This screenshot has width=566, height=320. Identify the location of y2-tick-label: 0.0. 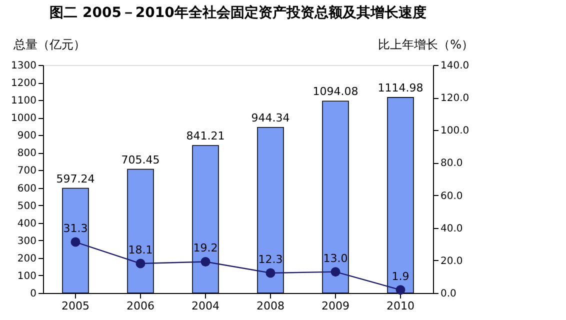
(448, 294).